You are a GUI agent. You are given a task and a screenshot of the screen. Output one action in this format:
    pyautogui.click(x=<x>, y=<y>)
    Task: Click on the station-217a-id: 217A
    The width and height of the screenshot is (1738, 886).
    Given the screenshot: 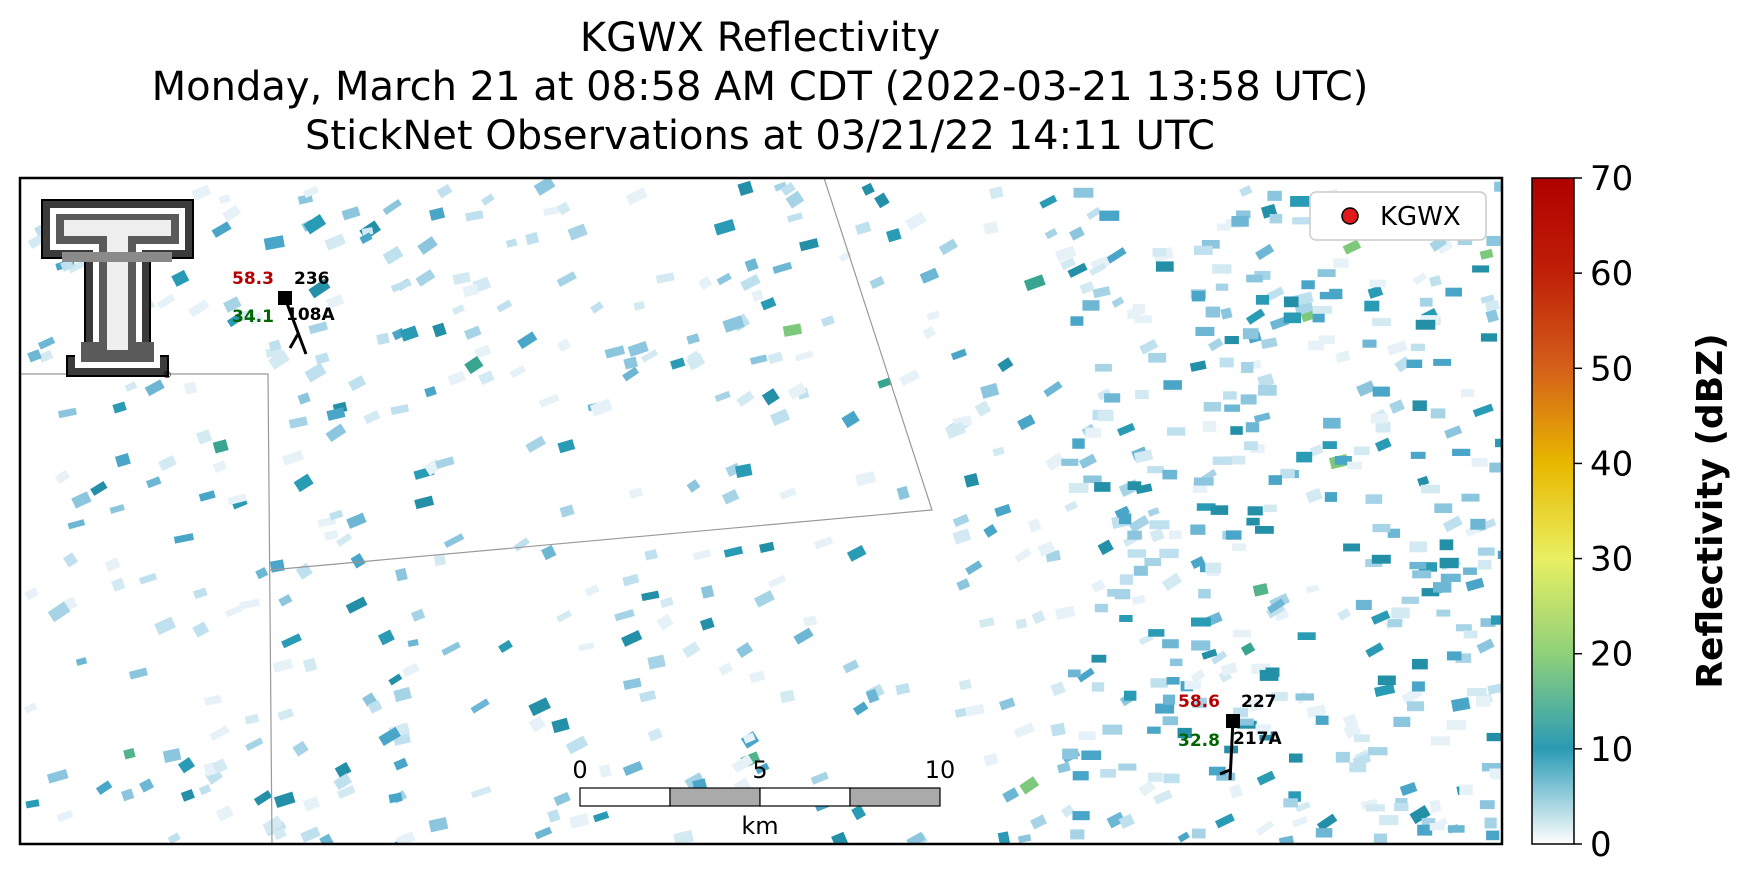 What is the action you would take?
    pyautogui.click(x=1257, y=739)
    